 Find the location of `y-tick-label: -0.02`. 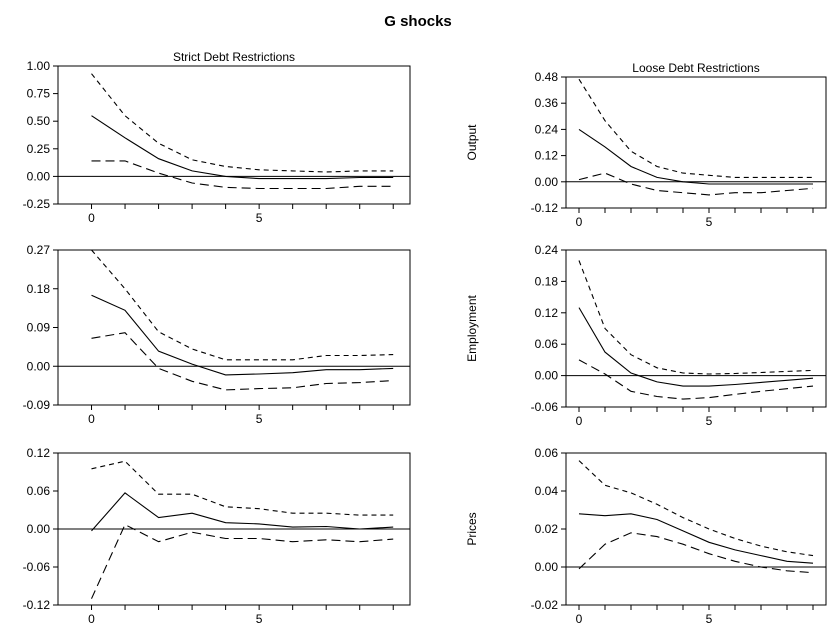

y-tick-label: -0.02 is located at coordinates (545, 605).